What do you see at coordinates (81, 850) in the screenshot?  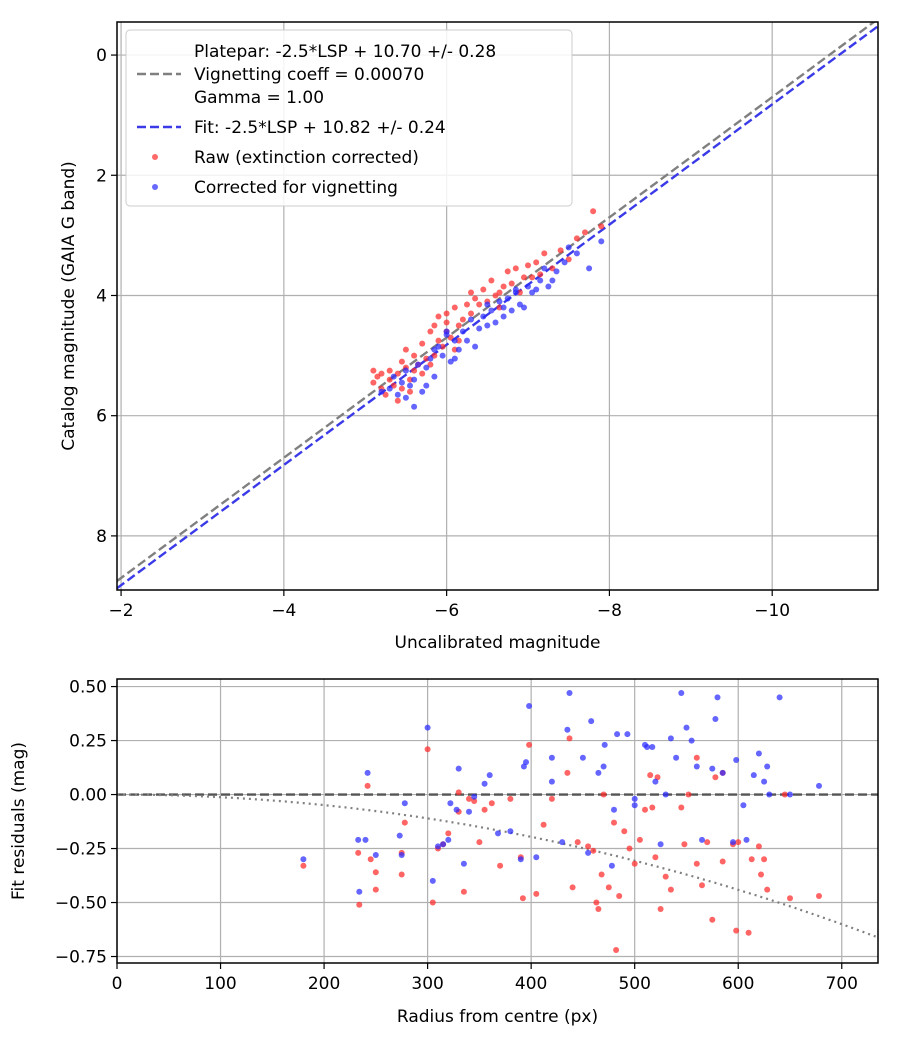 I see `y-tick-label: −0.25` at bounding box center [81, 850].